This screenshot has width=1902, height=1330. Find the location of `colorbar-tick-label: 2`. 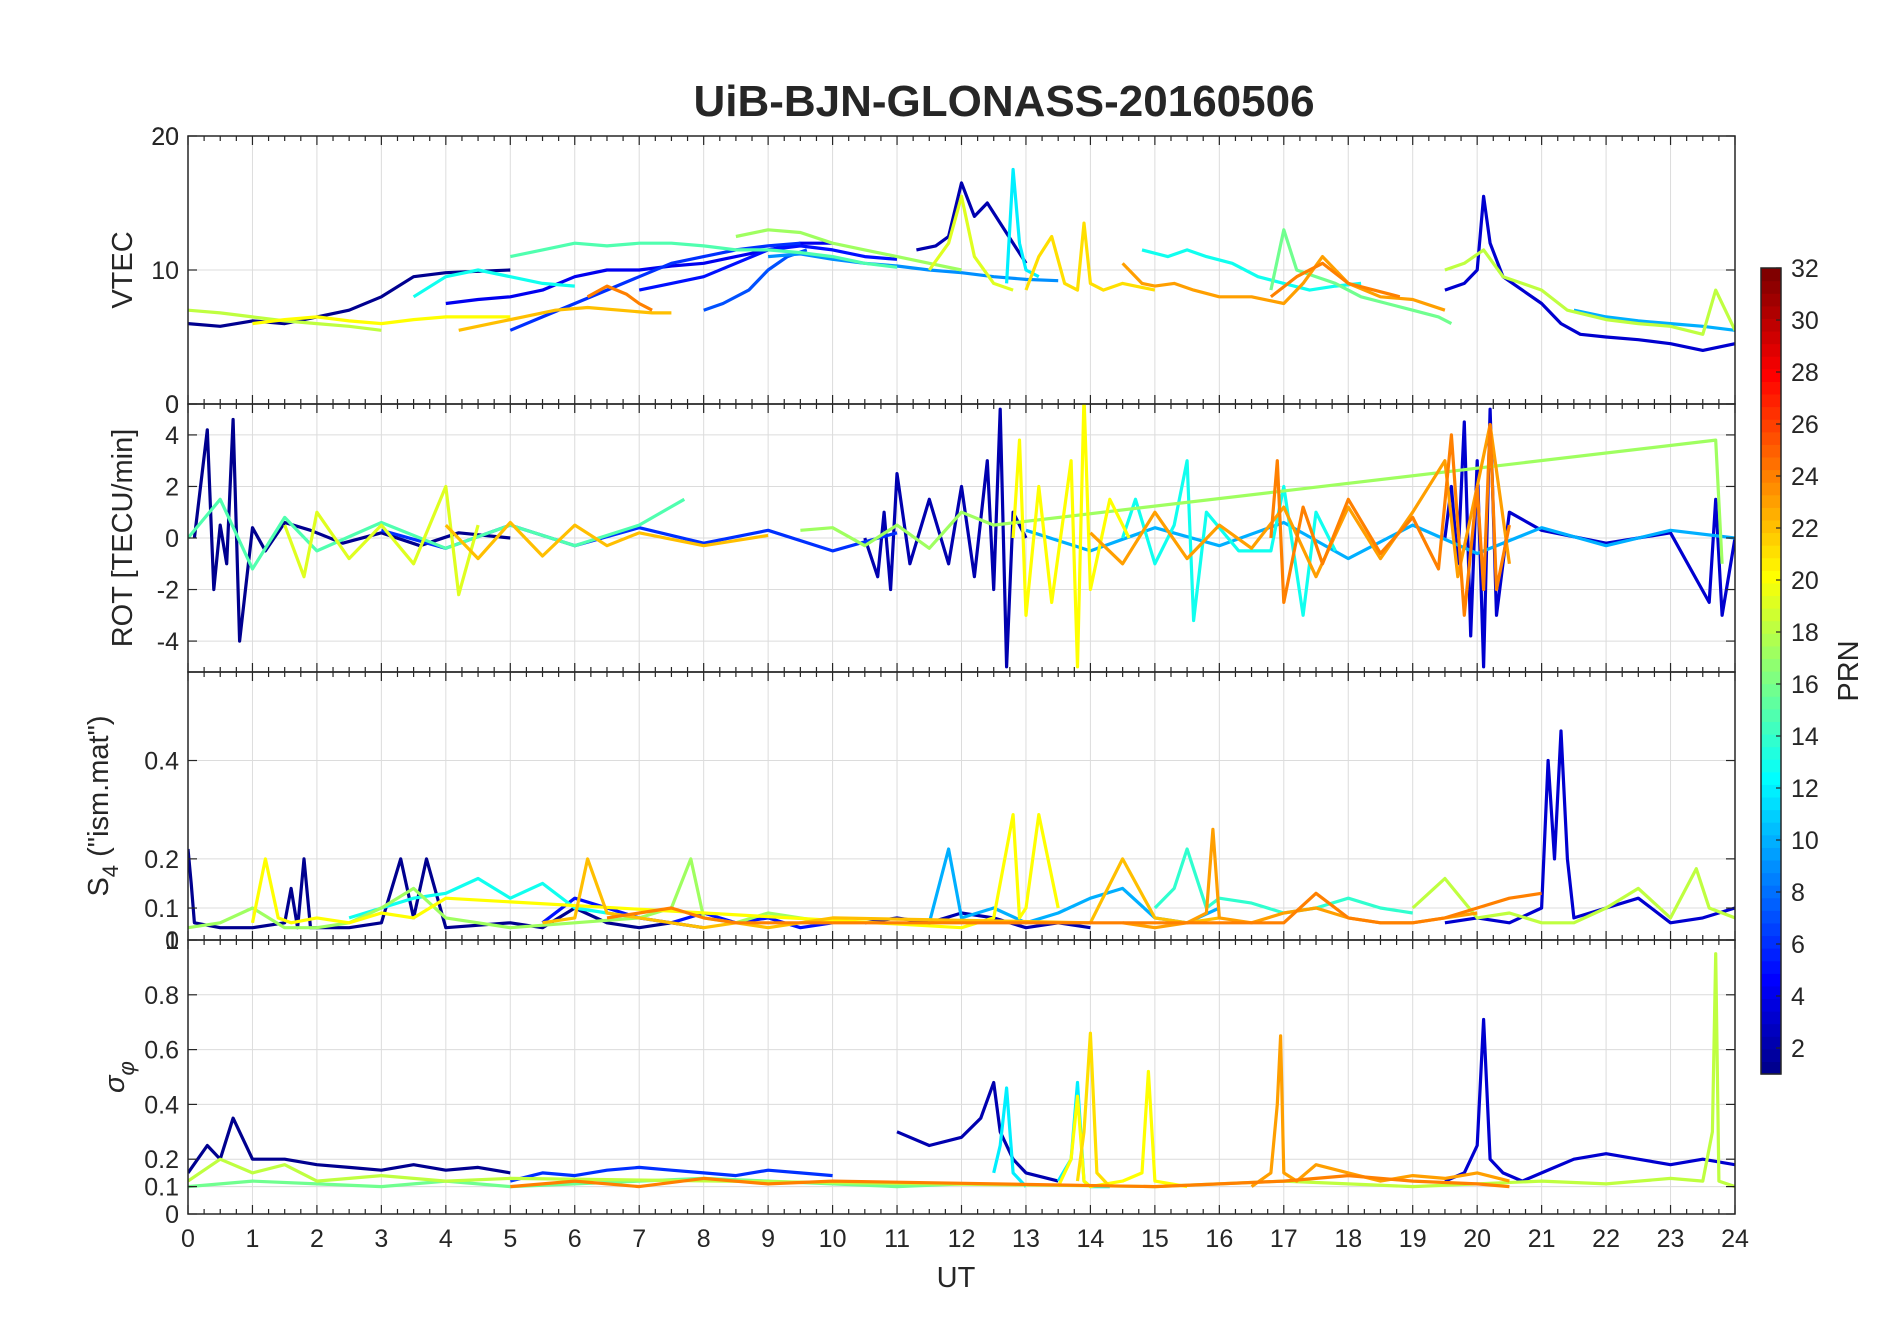

colorbar-tick-label: 2 is located at coordinates (1798, 1049).